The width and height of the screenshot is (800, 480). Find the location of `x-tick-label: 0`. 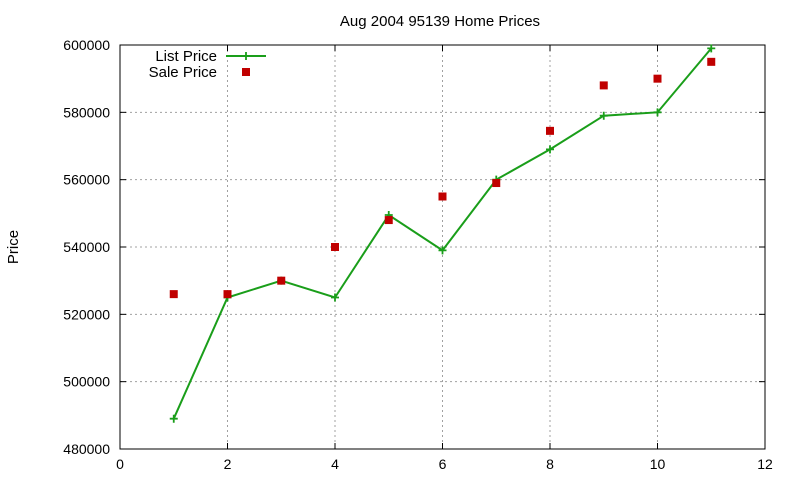

x-tick-label: 0 is located at coordinates (120, 464).